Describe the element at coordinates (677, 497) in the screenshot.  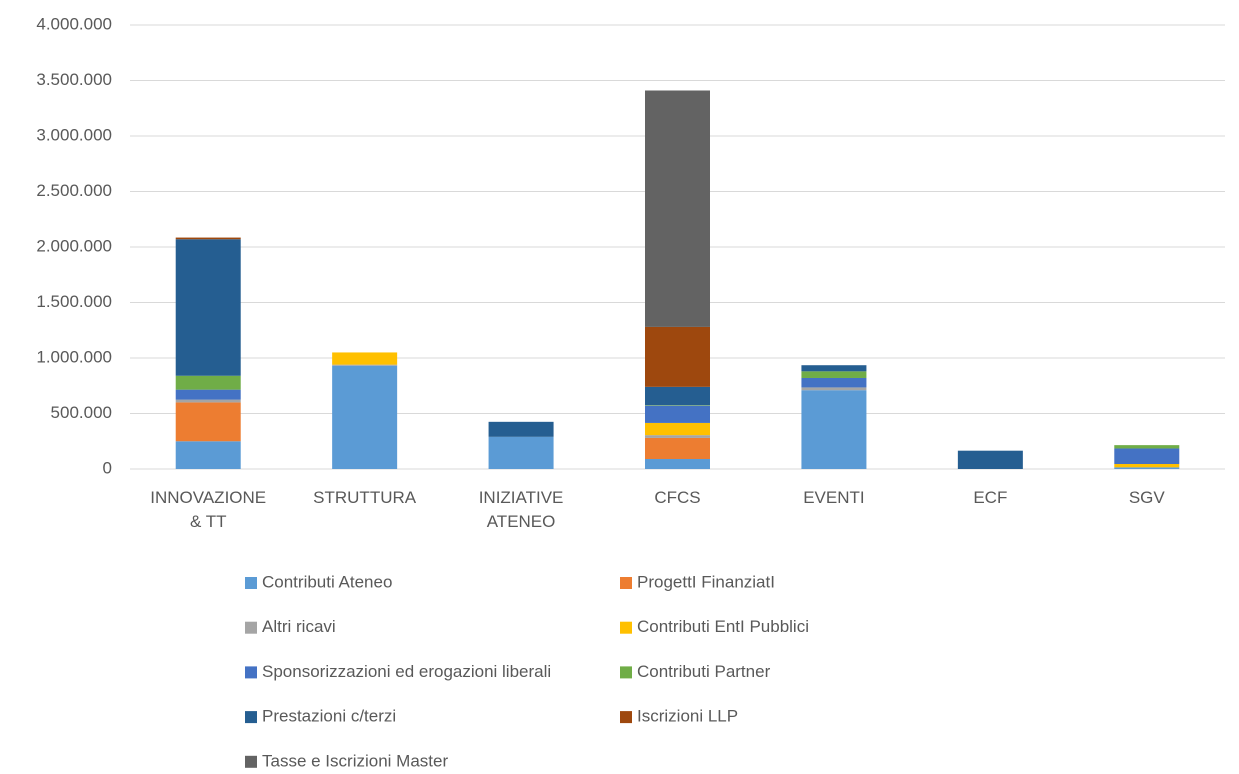
I see `x-tick-label: CFCS` at that location.